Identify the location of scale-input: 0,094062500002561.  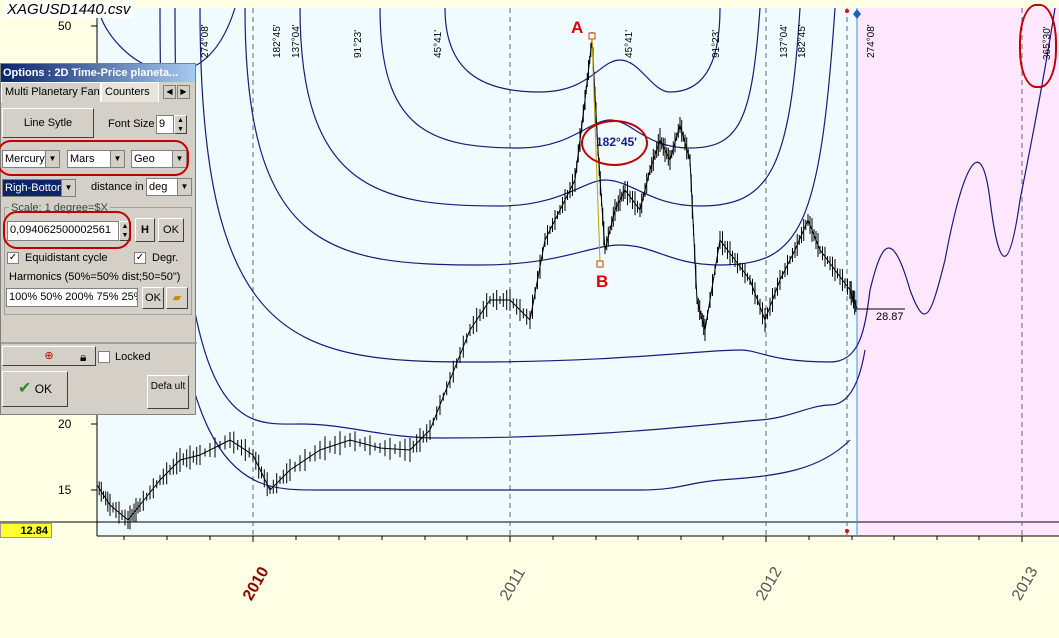
(63, 231).